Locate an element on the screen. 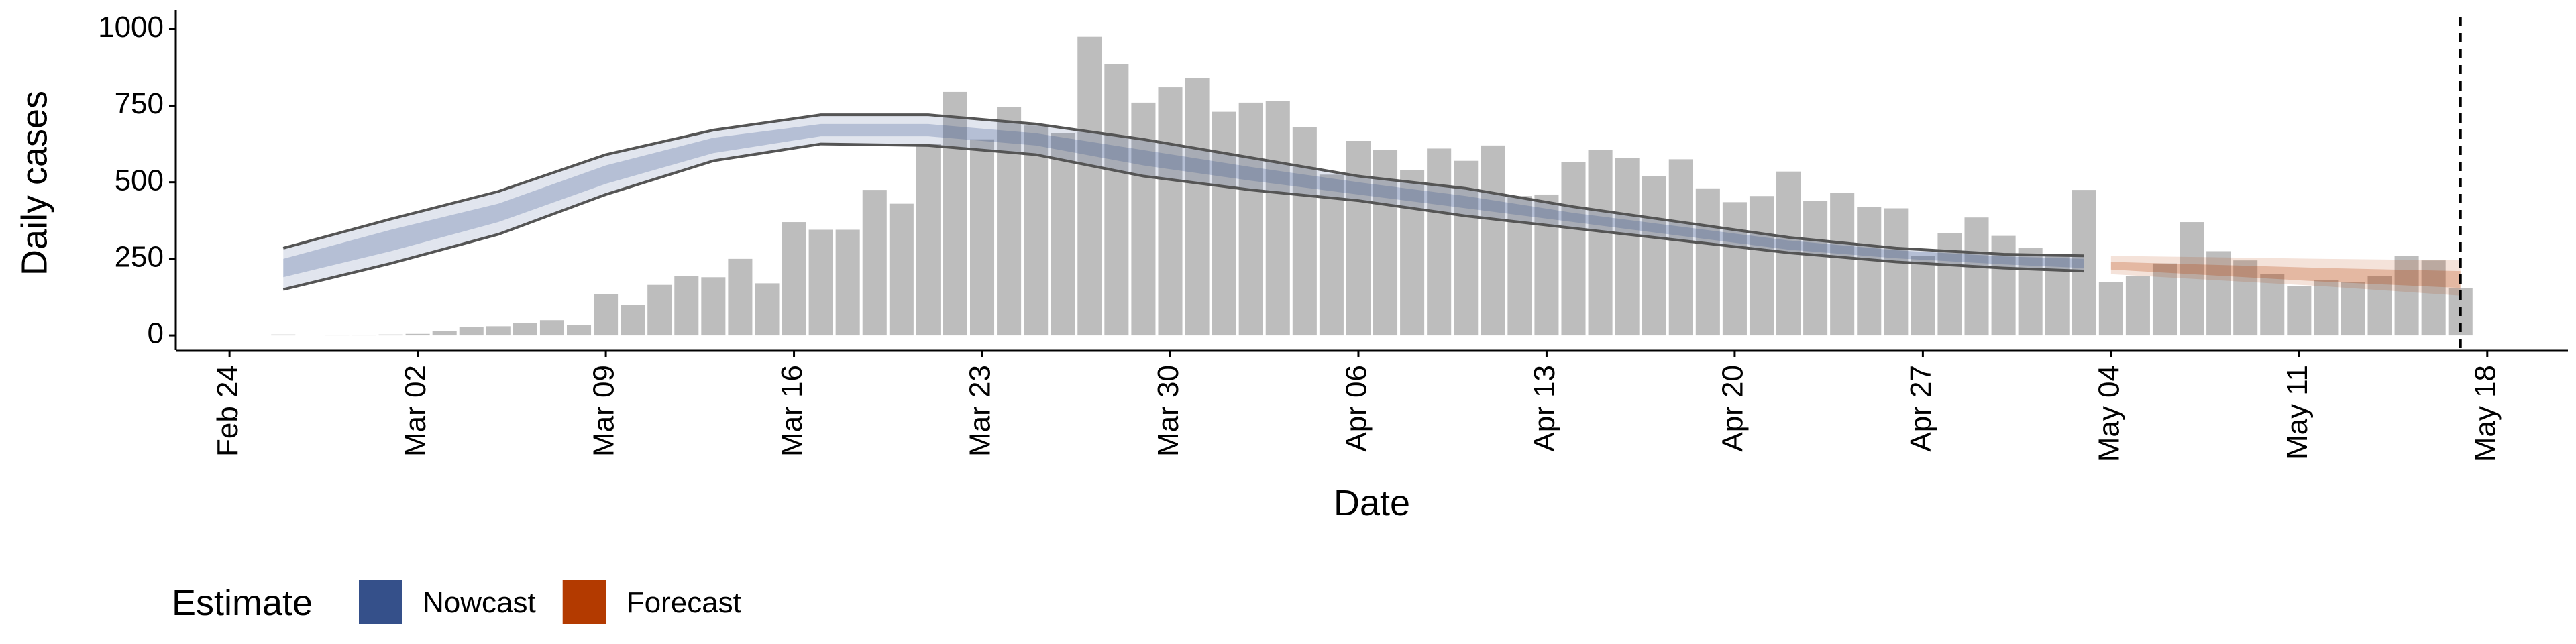 The width and height of the screenshot is (2576, 644). y-tick-label: 0 is located at coordinates (156, 333).